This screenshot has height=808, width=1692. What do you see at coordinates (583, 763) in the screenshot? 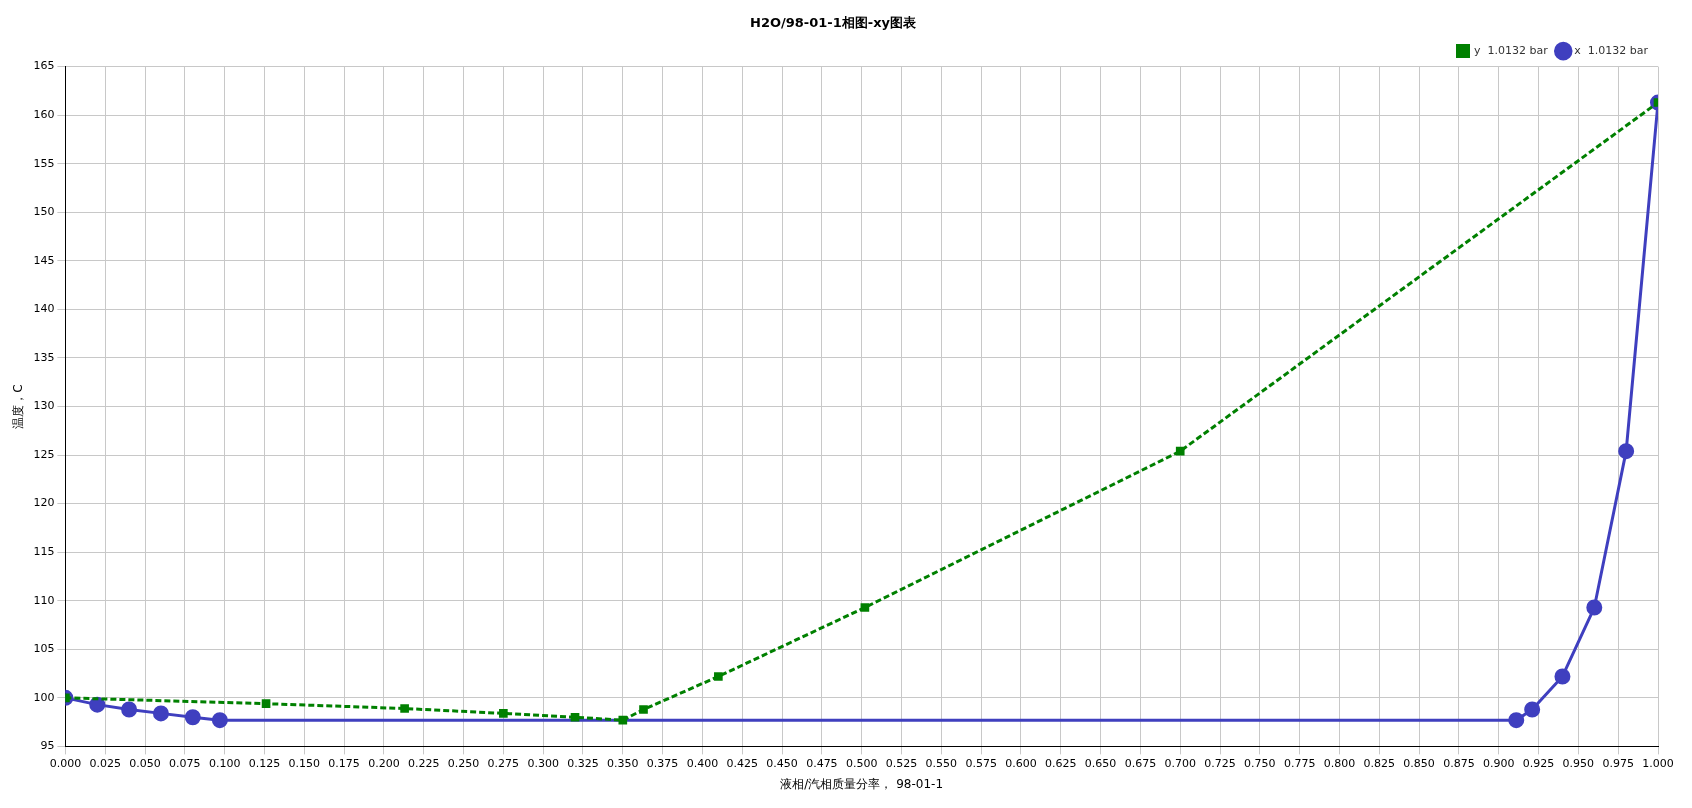
I see `x-tick-label: 0.325` at bounding box center [583, 763].